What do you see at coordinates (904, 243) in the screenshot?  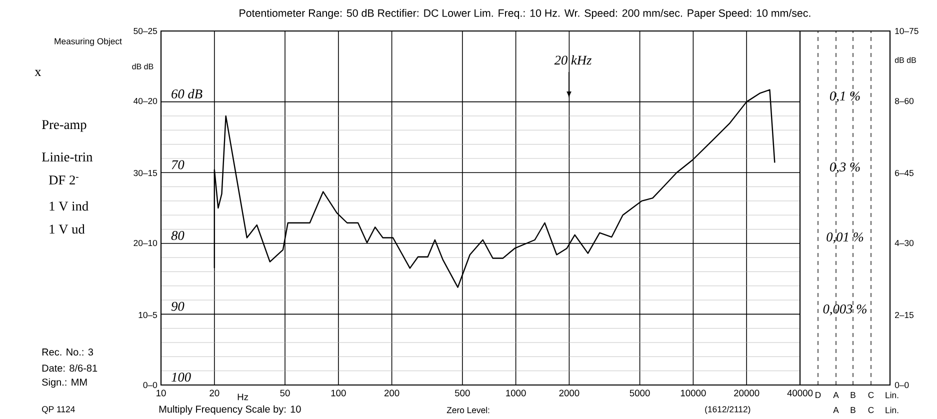 I see `text: 4–30` at bounding box center [904, 243].